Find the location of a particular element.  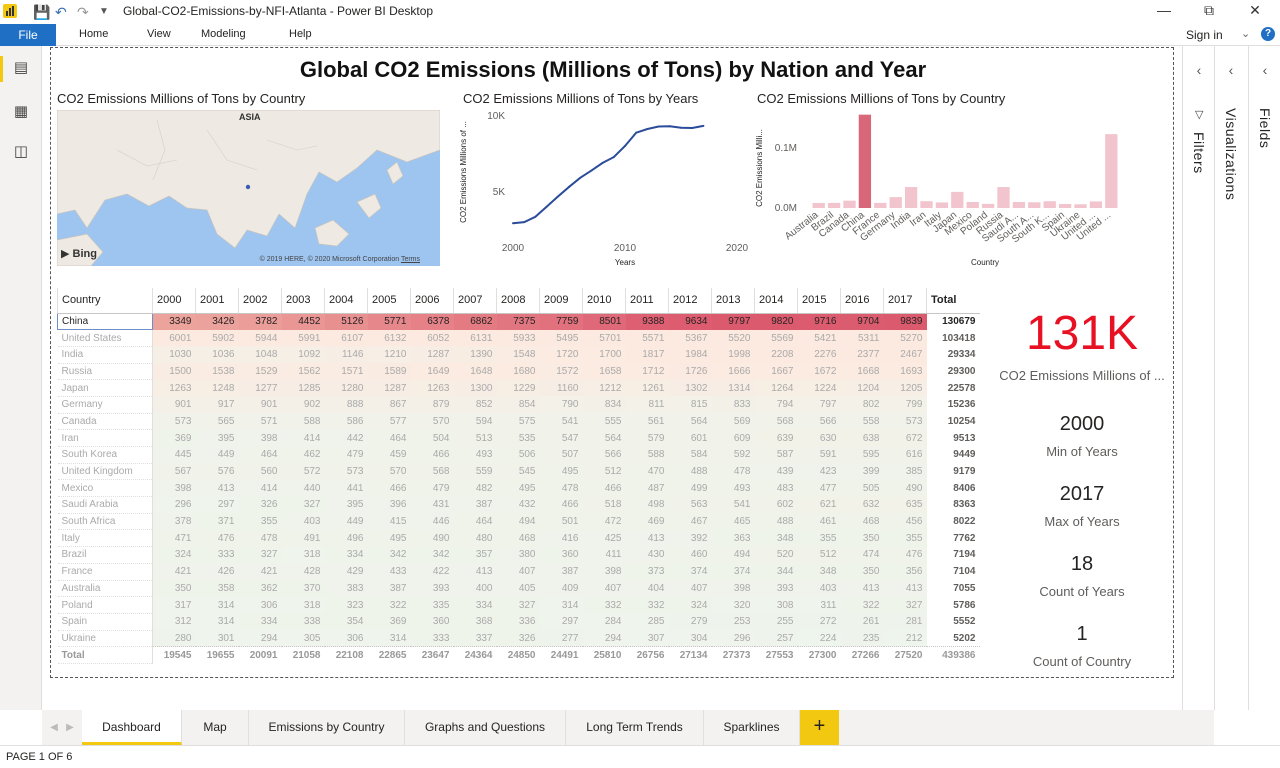

visualizations-pane: ‹ Visualizations is located at coordinates (1231, 378).